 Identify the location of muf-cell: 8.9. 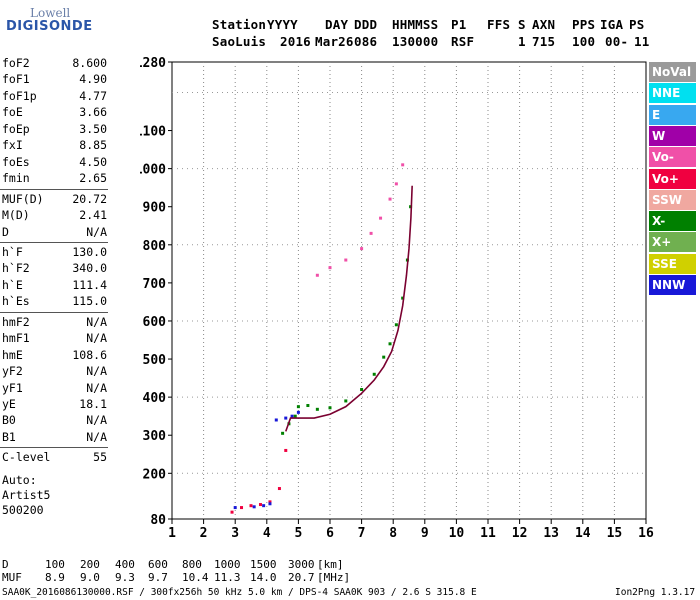
(55, 577).